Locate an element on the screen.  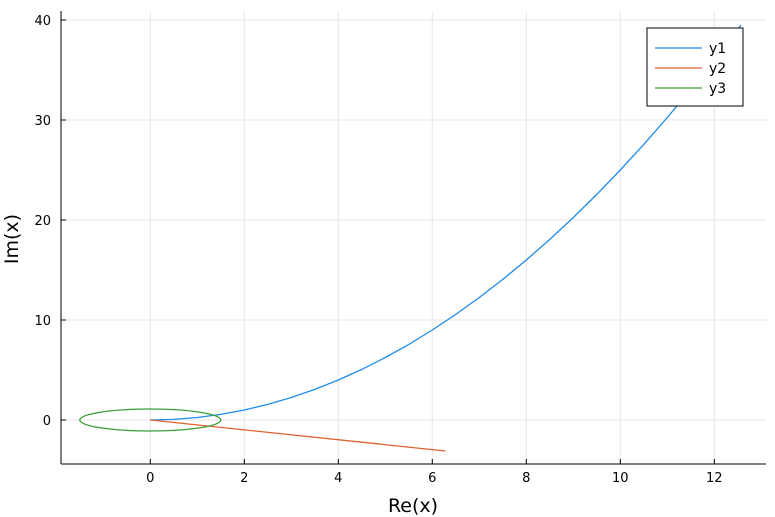
legend-label-y1: y1 is located at coordinates (717, 49).